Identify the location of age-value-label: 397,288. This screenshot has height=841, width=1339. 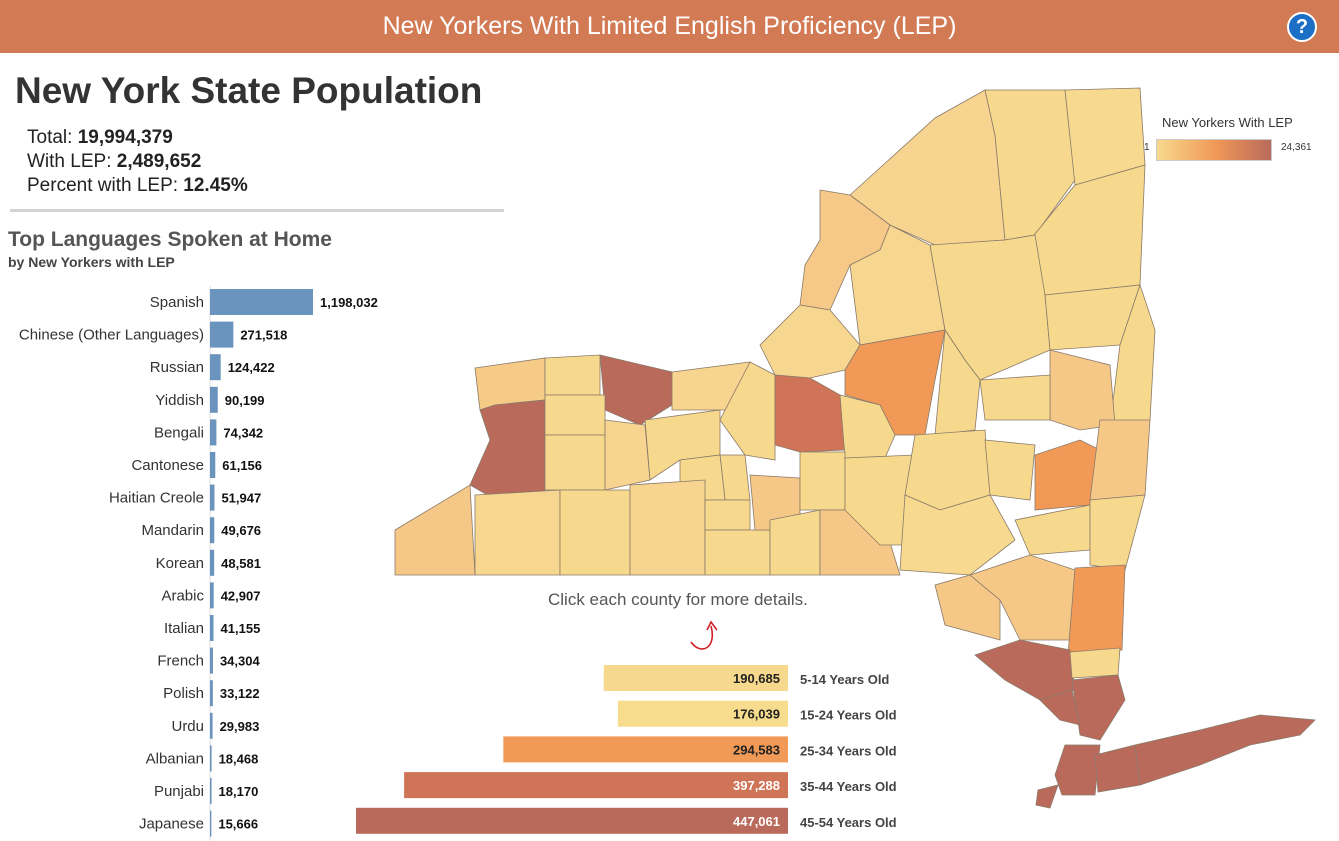
(756, 785).